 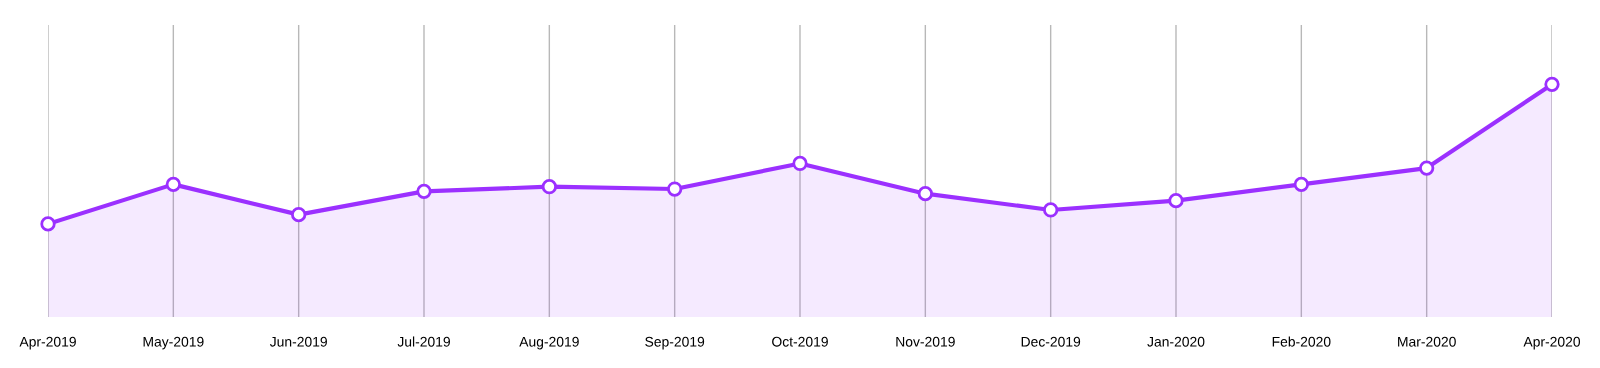 What do you see at coordinates (1051, 341) in the screenshot?
I see `x-tick-label: Dec-2019` at bounding box center [1051, 341].